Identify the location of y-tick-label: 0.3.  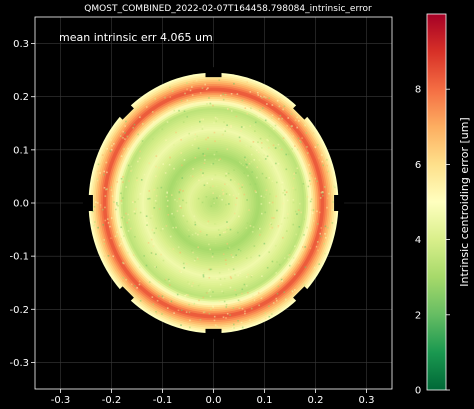
(21, 44).